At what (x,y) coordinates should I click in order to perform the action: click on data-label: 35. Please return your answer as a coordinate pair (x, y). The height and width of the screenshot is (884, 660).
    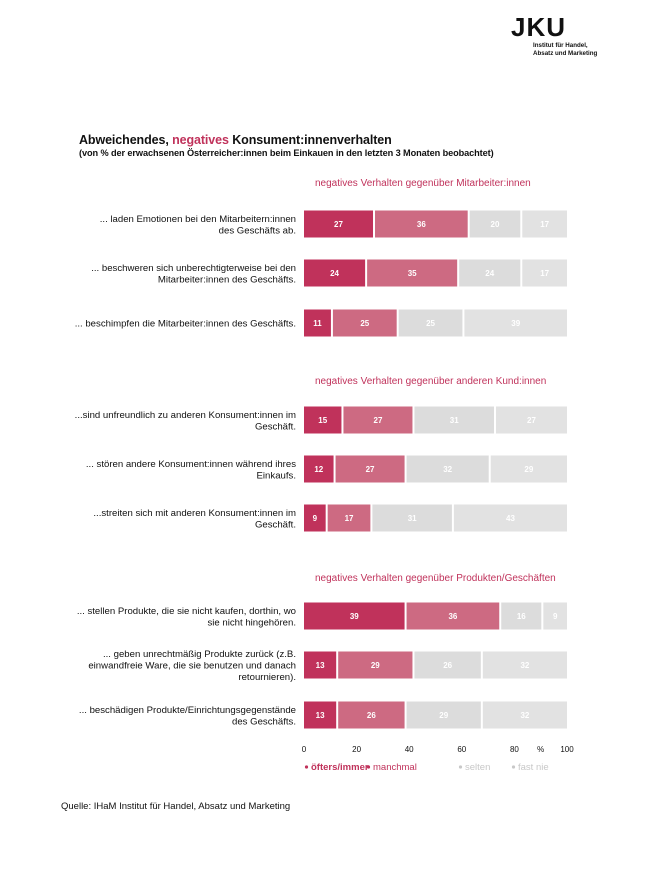
    Looking at the image, I should click on (412, 273).